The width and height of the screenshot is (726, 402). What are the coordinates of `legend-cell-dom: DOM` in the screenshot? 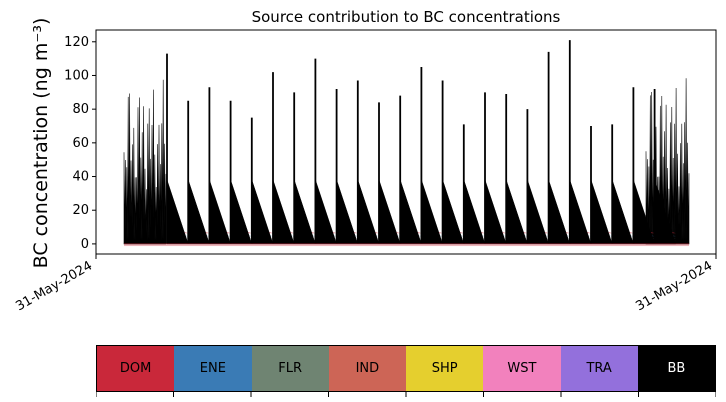 It's located at (136, 368).